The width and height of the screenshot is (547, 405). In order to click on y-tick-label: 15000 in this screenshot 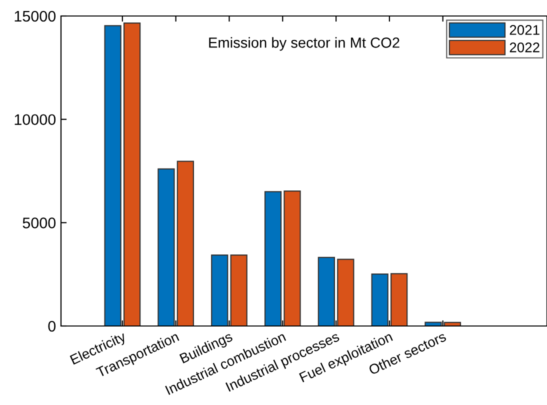, I will do `click(35, 16)`.